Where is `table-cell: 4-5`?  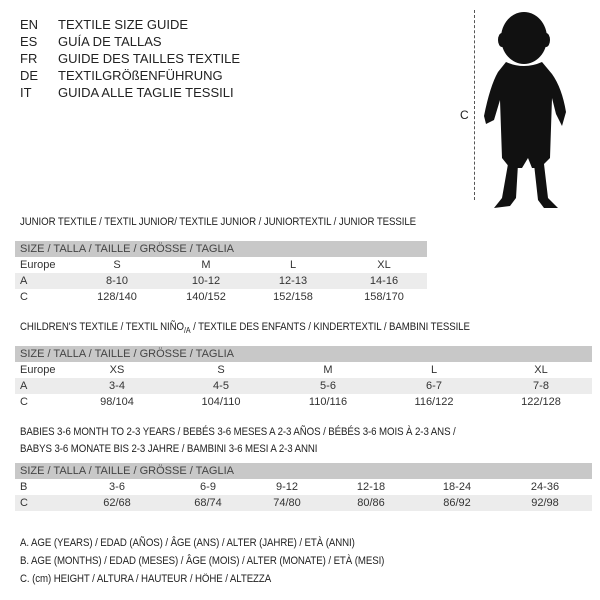 table-cell: 4-5 is located at coordinates (221, 386).